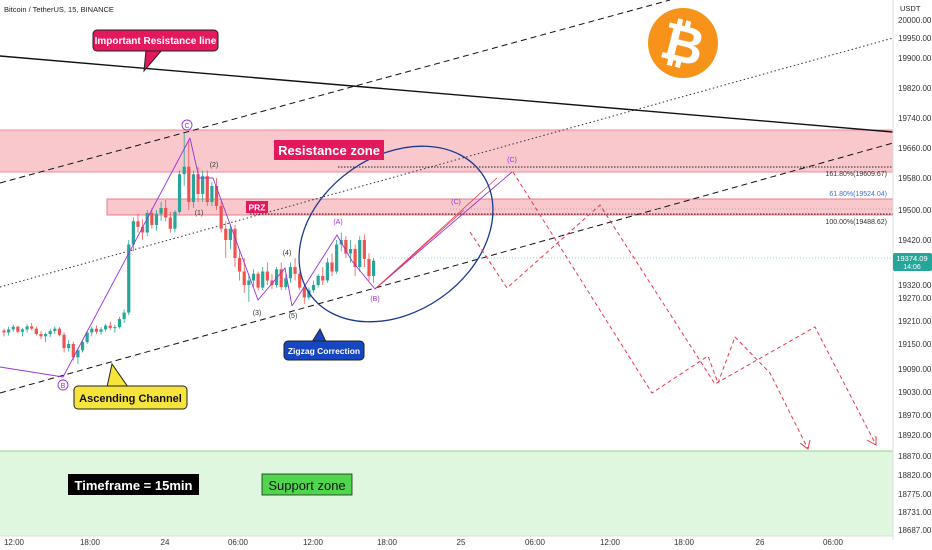 Image resolution: width=932 pixels, height=550 pixels. Describe the element at coordinates (915, 415) in the screenshot. I see `y-axis-tick-label: 18970.00` at that location.